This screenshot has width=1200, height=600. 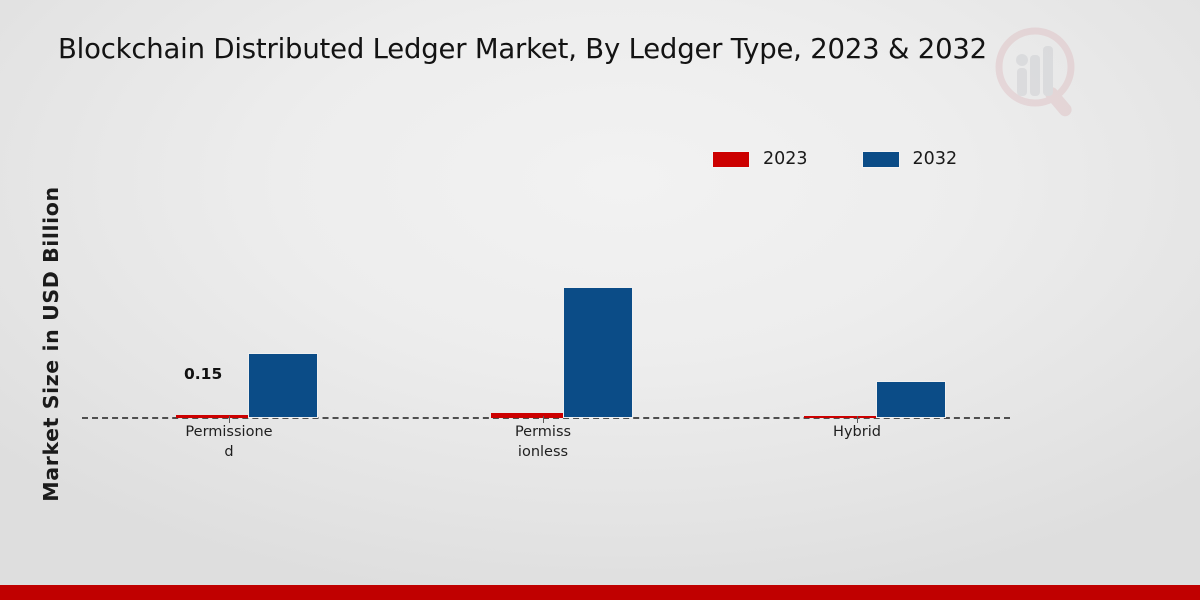 I want to click on bar-group-permissioned-bars, so click(x=247, y=294).